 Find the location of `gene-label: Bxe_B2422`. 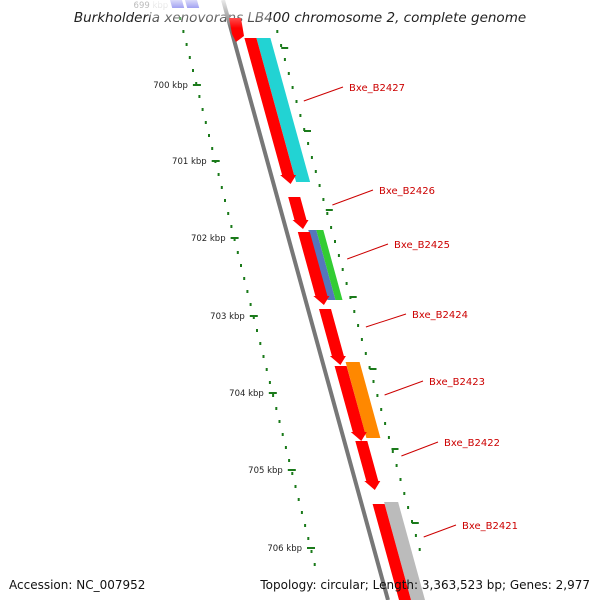

gene-label: Bxe_B2422 is located at coordinates (472, 443).